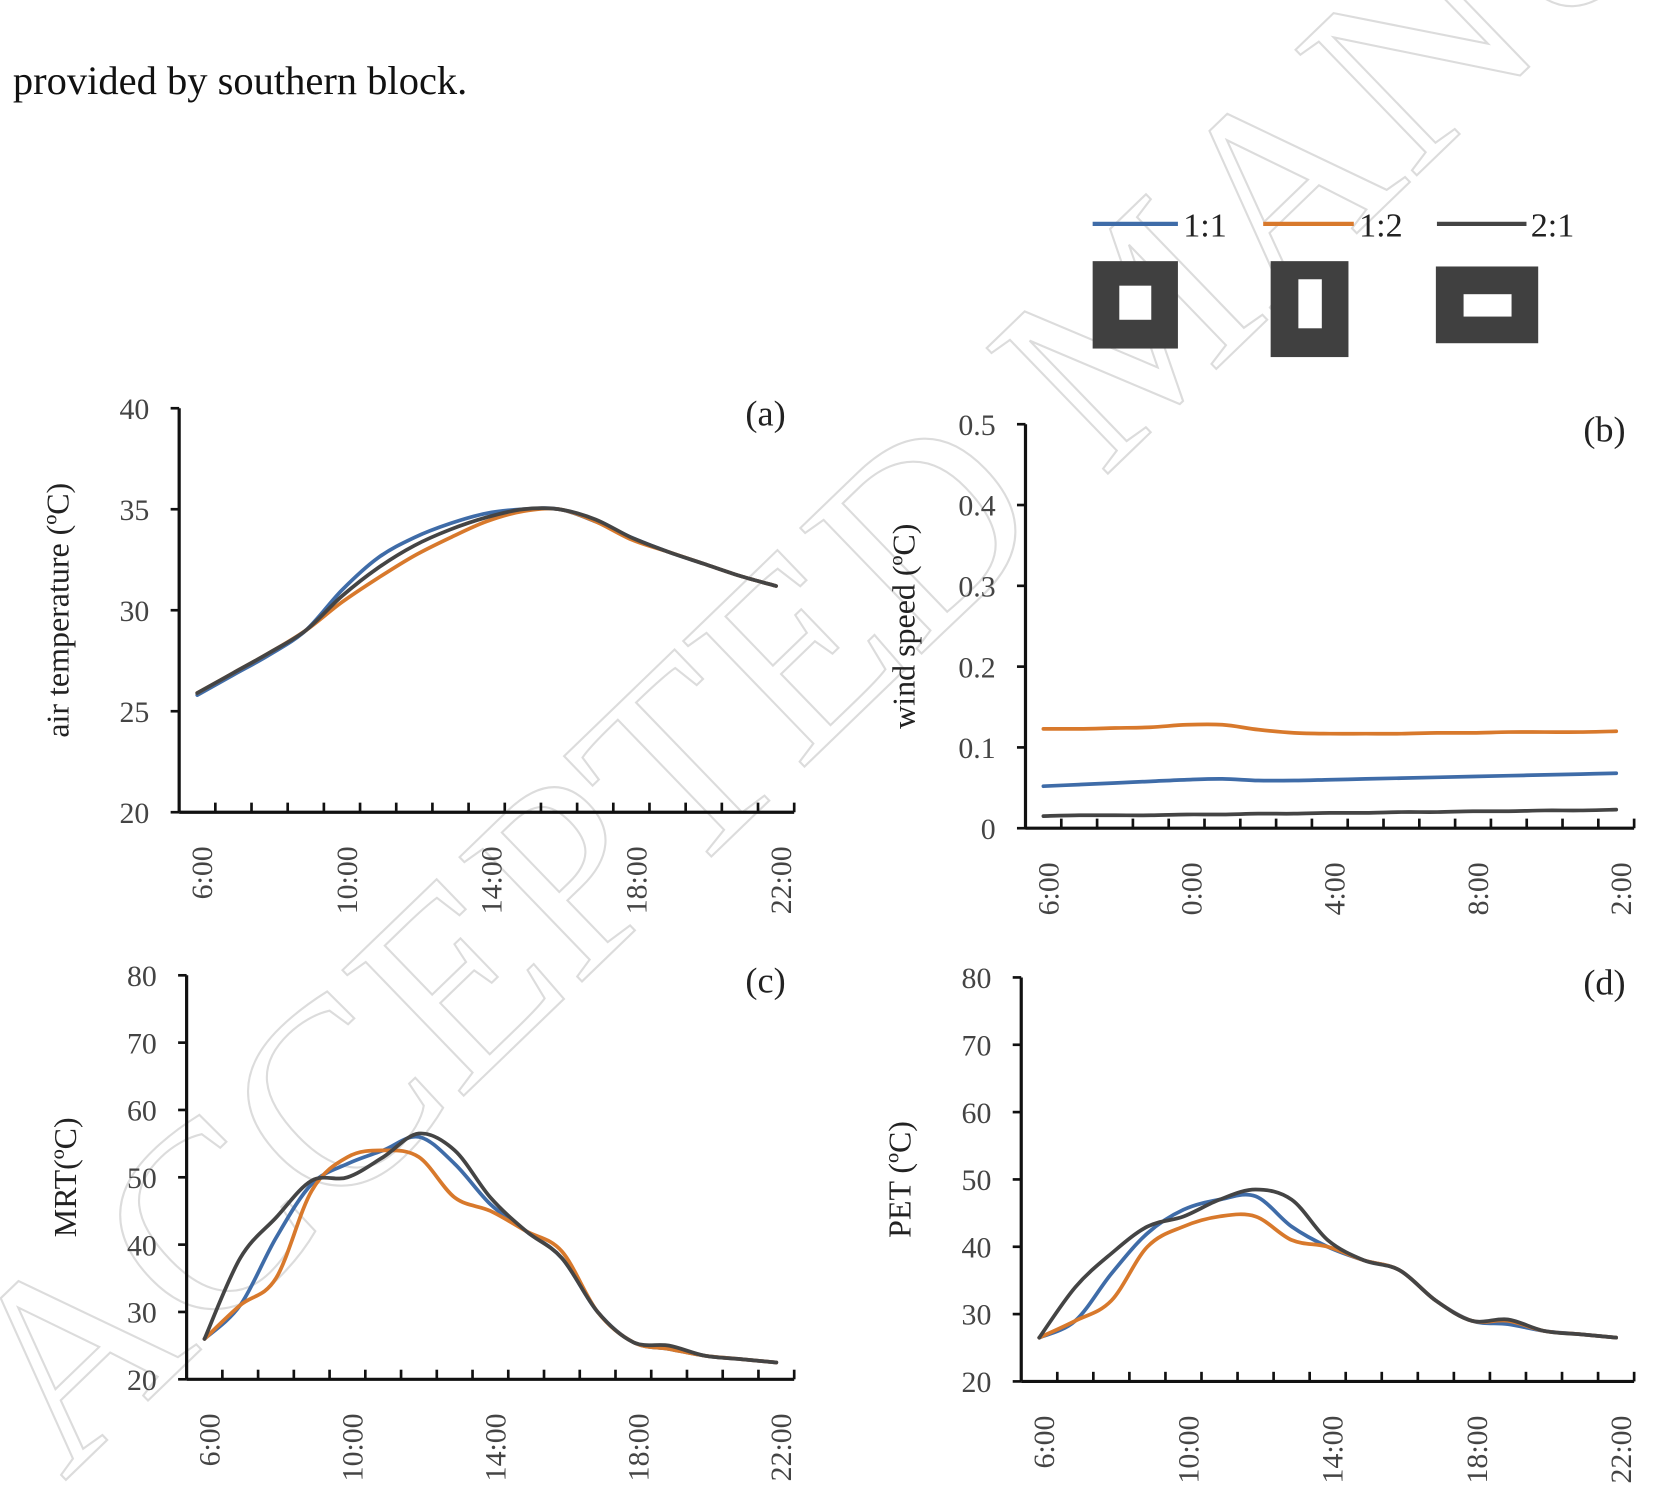 This screenshot has width=1663, height=1504. I want to click on legend-label: 1:2, so click(1381, 226).